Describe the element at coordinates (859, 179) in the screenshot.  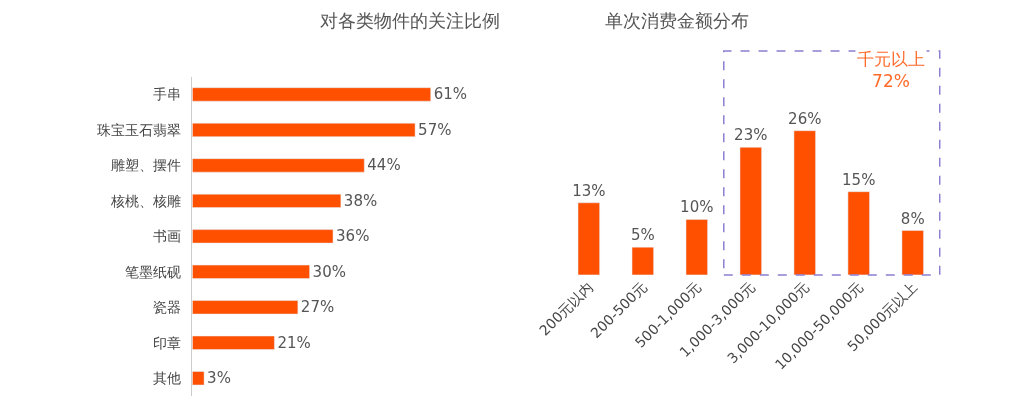
I see `data-label: 15%` at that location.